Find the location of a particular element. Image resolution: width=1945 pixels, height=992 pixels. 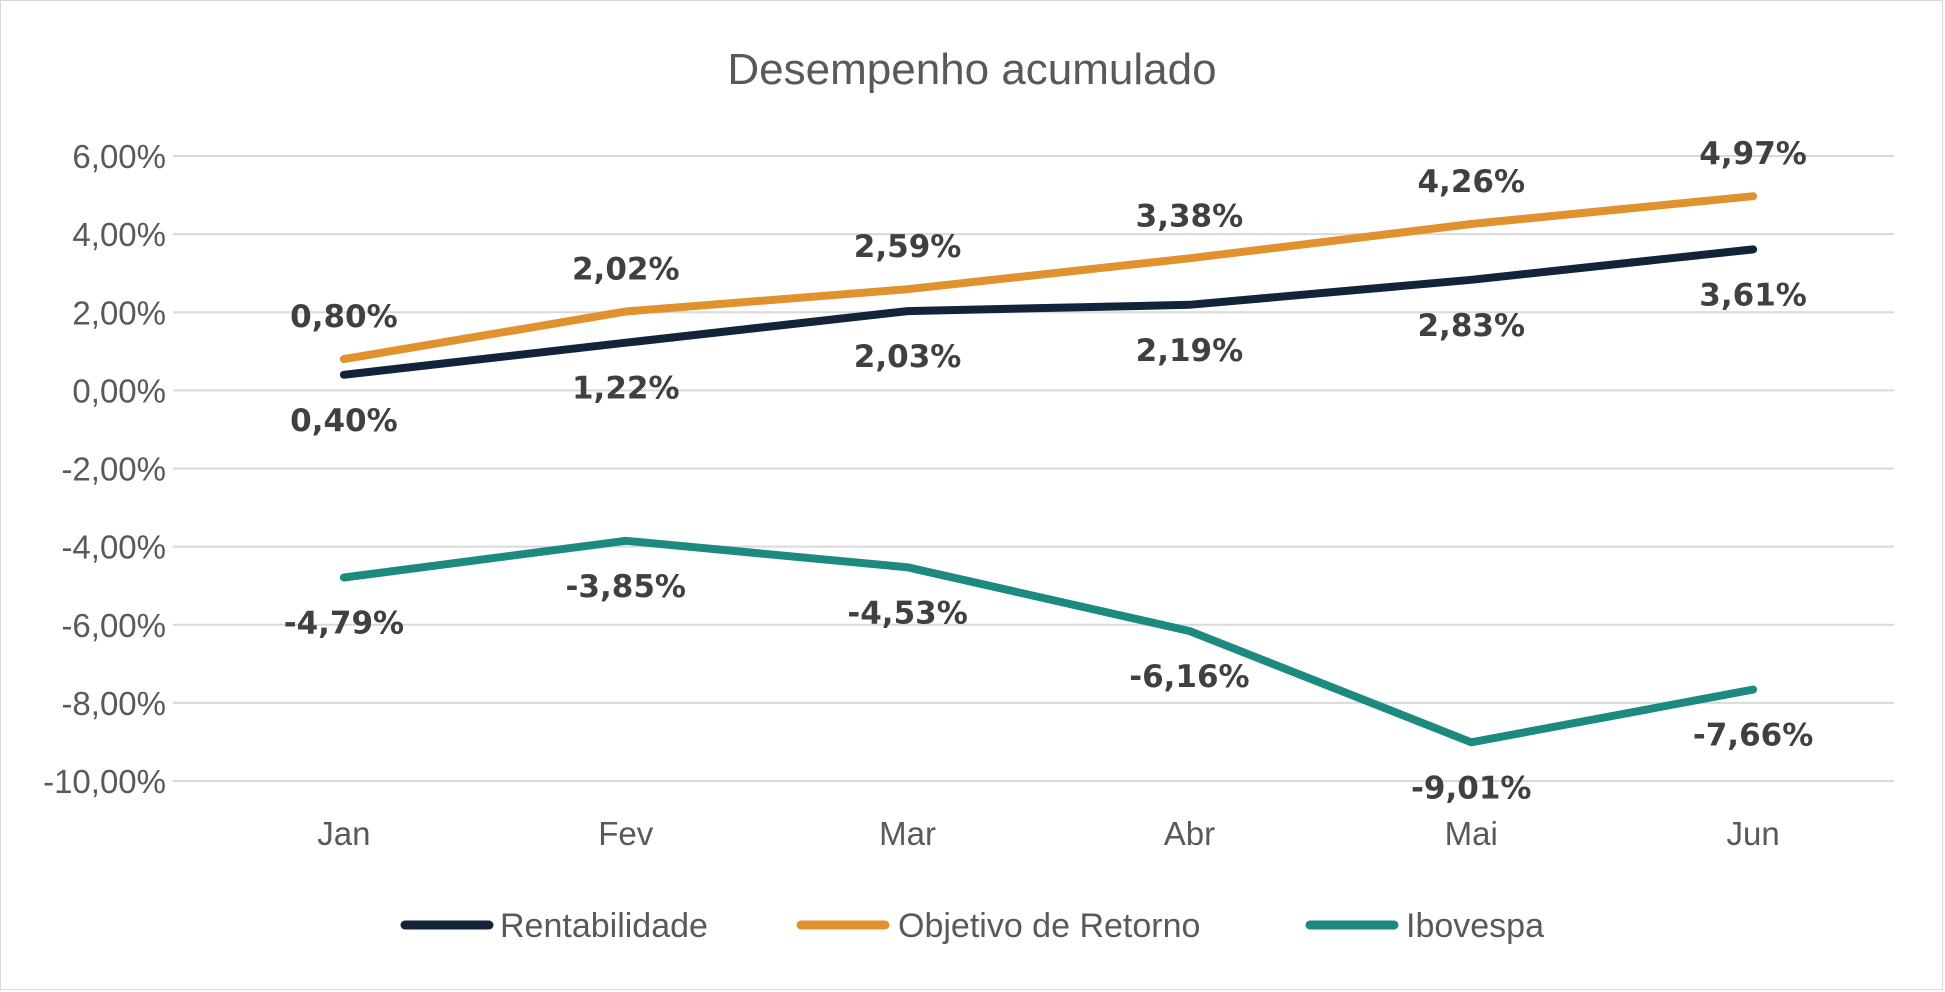

data-label: 2,02% is located at coordinates (626, 269).